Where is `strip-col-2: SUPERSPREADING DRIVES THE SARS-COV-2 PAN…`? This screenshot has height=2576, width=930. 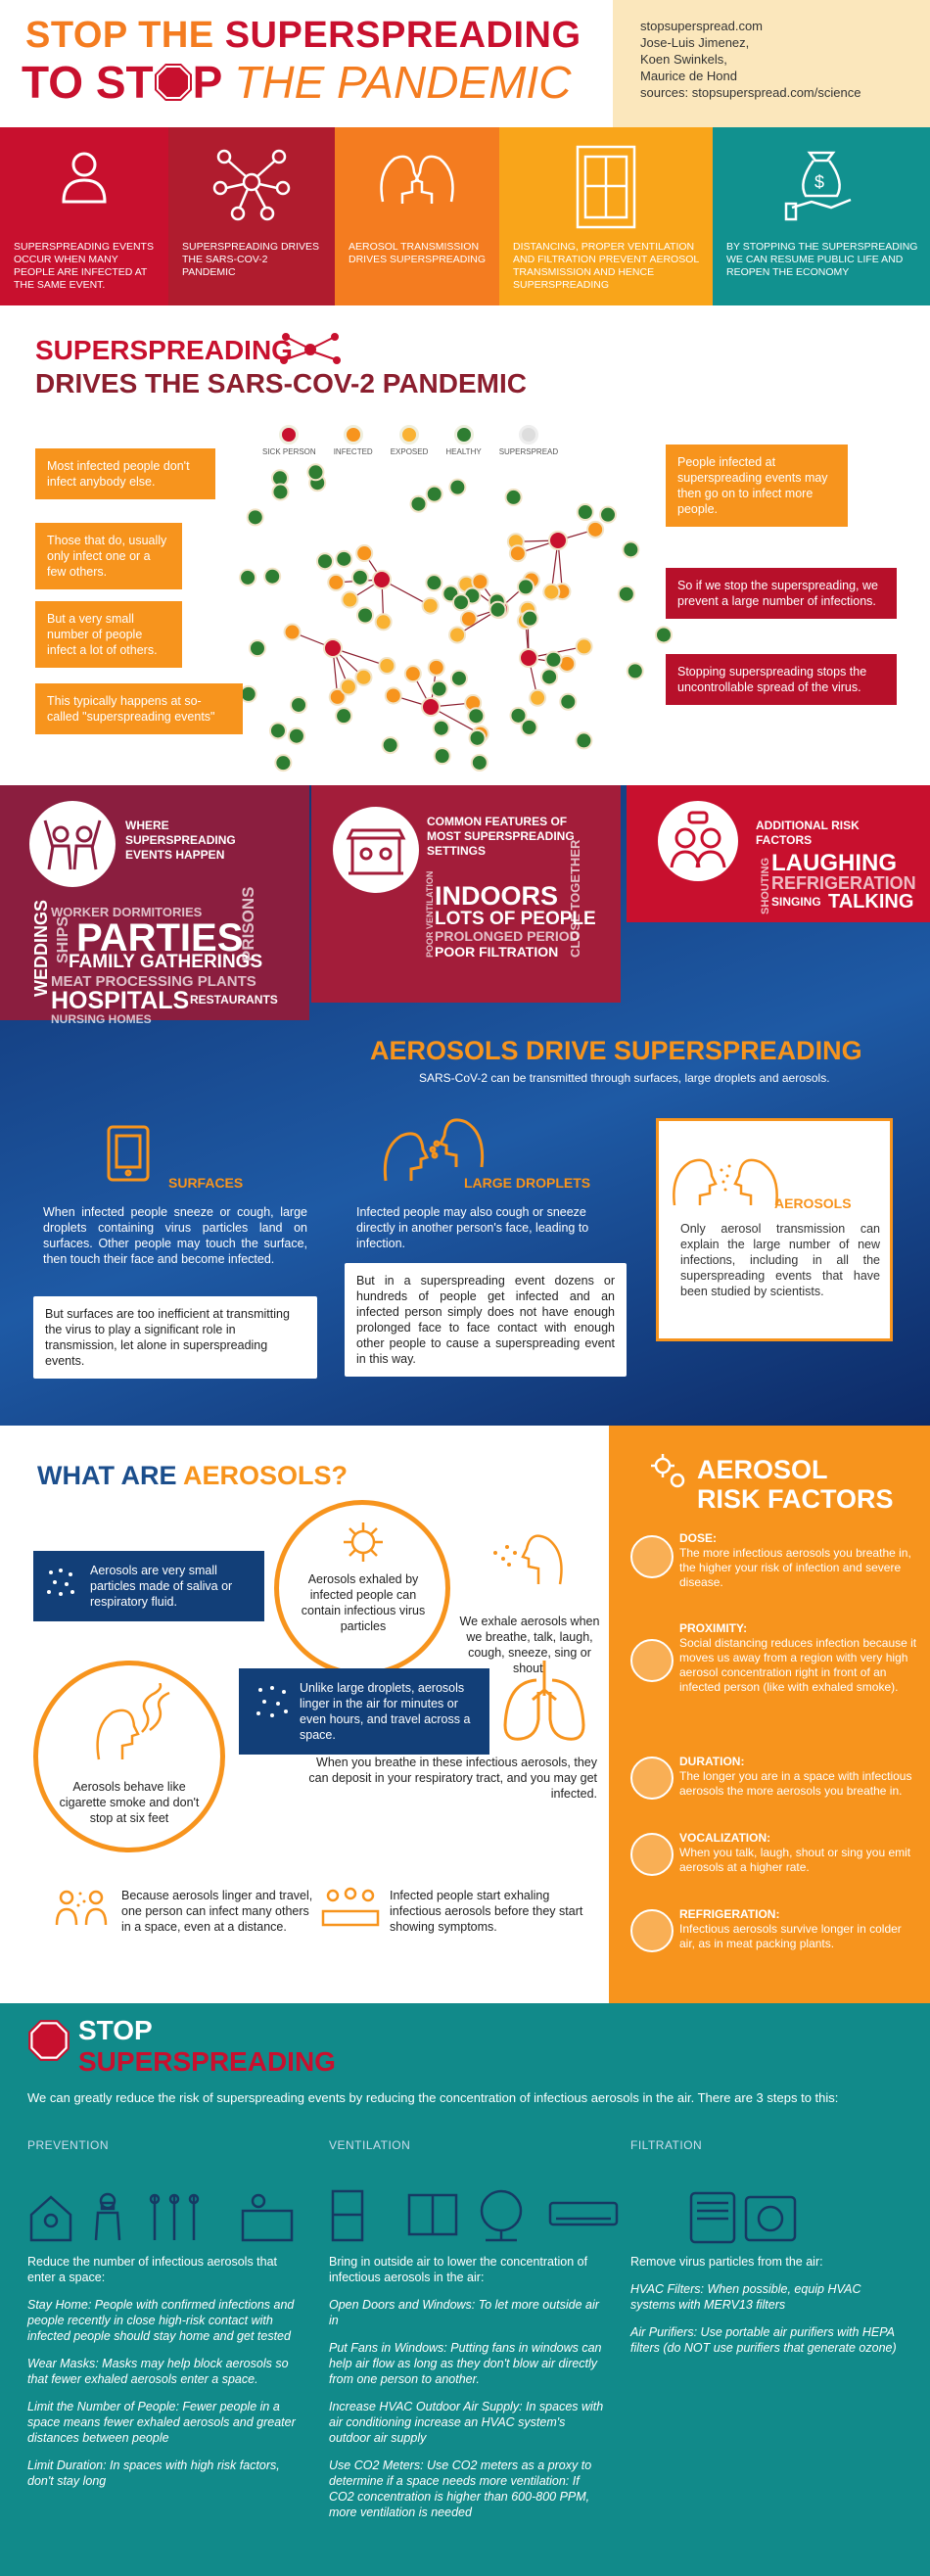
strip-col-2: SUPERSPREADING DRIVES THE SARS-COV-2 PAN… is located at coordinates (251, 216).